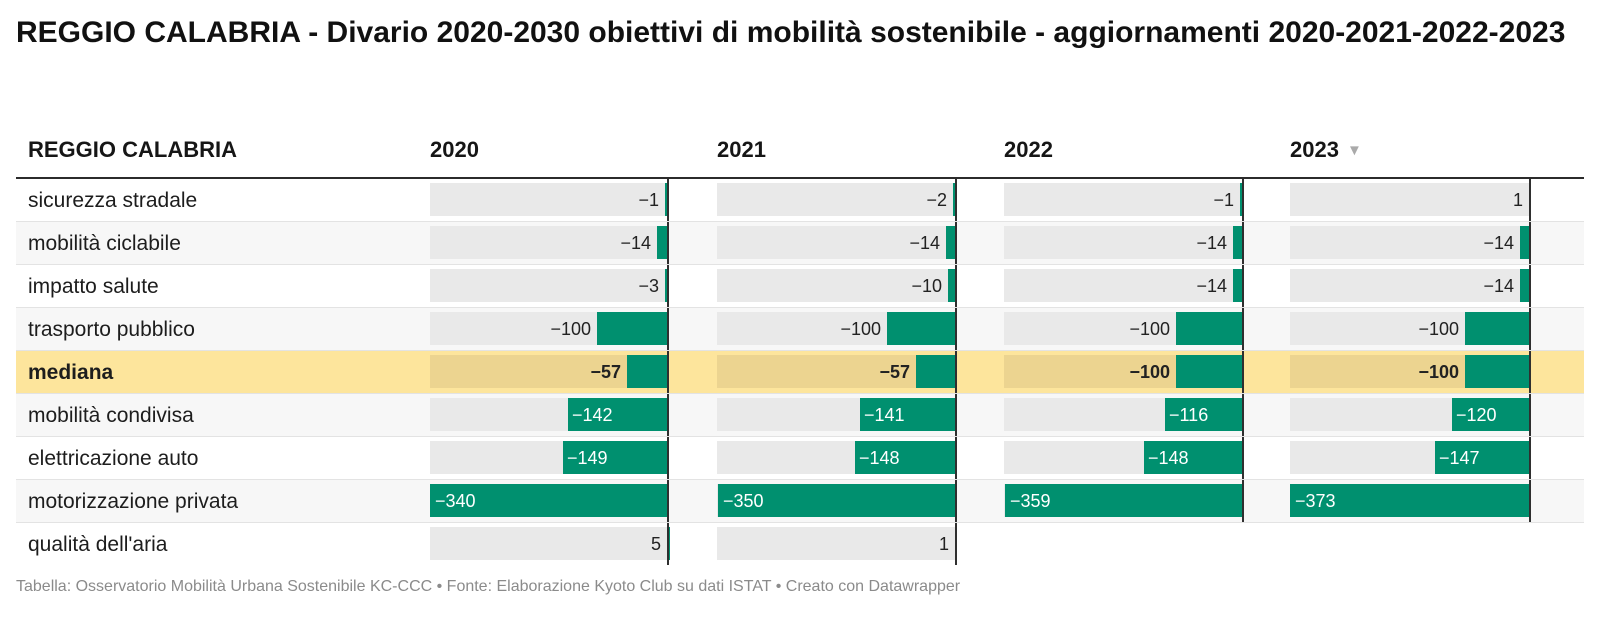 Image resolution: width=1600 pixels, height=625 pixels. I want to click on bar-cell: 1, so click(1410, 200).